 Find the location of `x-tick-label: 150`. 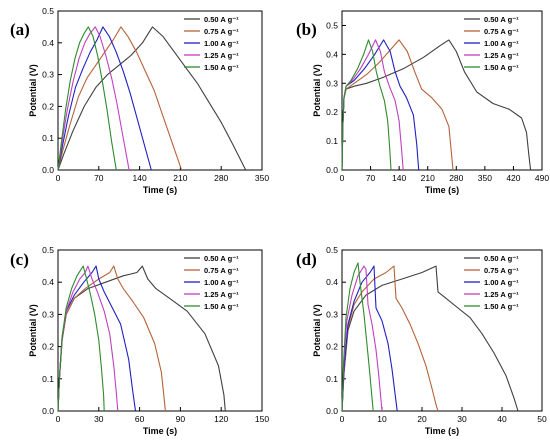

x-tick-label: 150 is located at coordinates (262, 419).